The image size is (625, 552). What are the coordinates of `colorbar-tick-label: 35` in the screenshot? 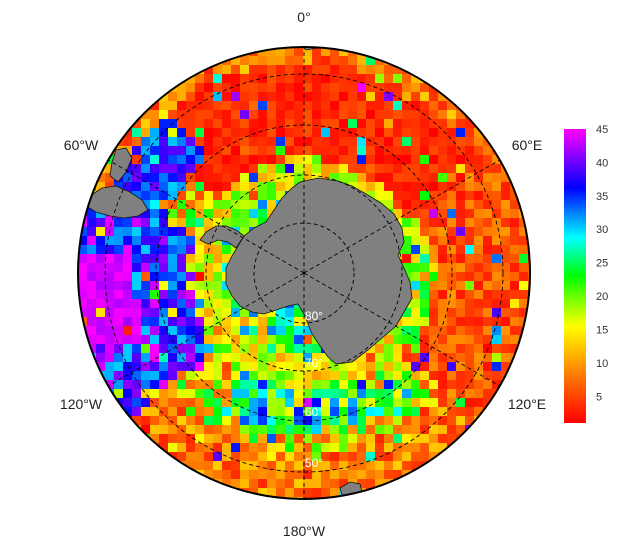 It's located at (602, 197).